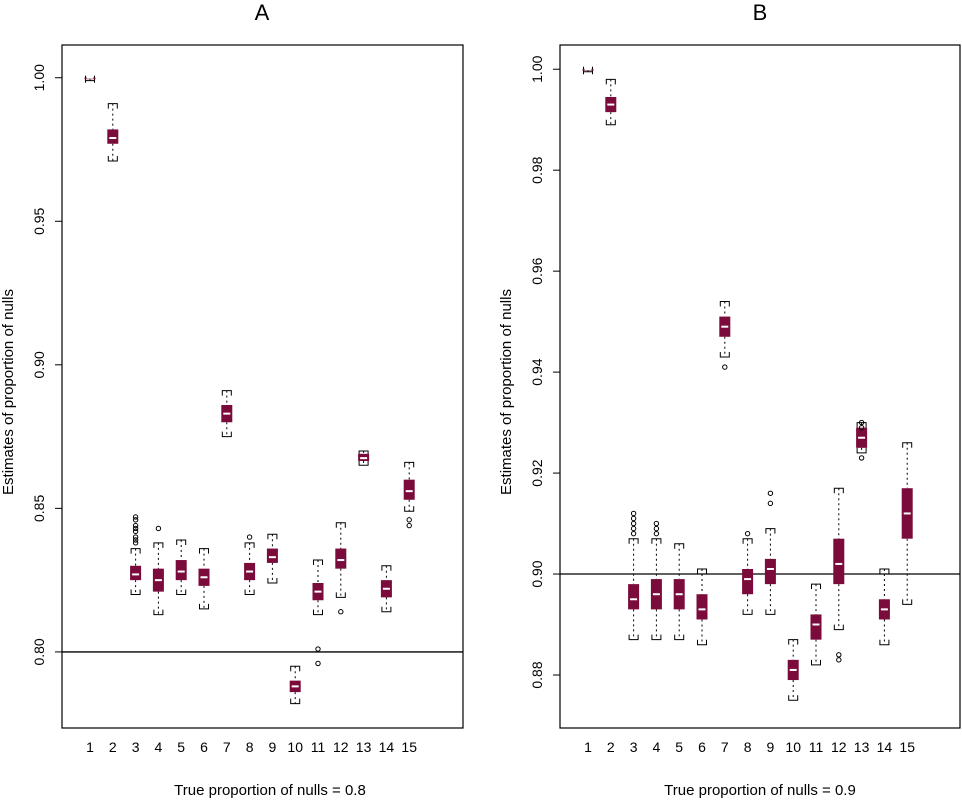 The height and width of the screenshot is (800, 962). I want to click on panel-a-xlabel: True proportion of nulls = 0.8, so click(270, 790).